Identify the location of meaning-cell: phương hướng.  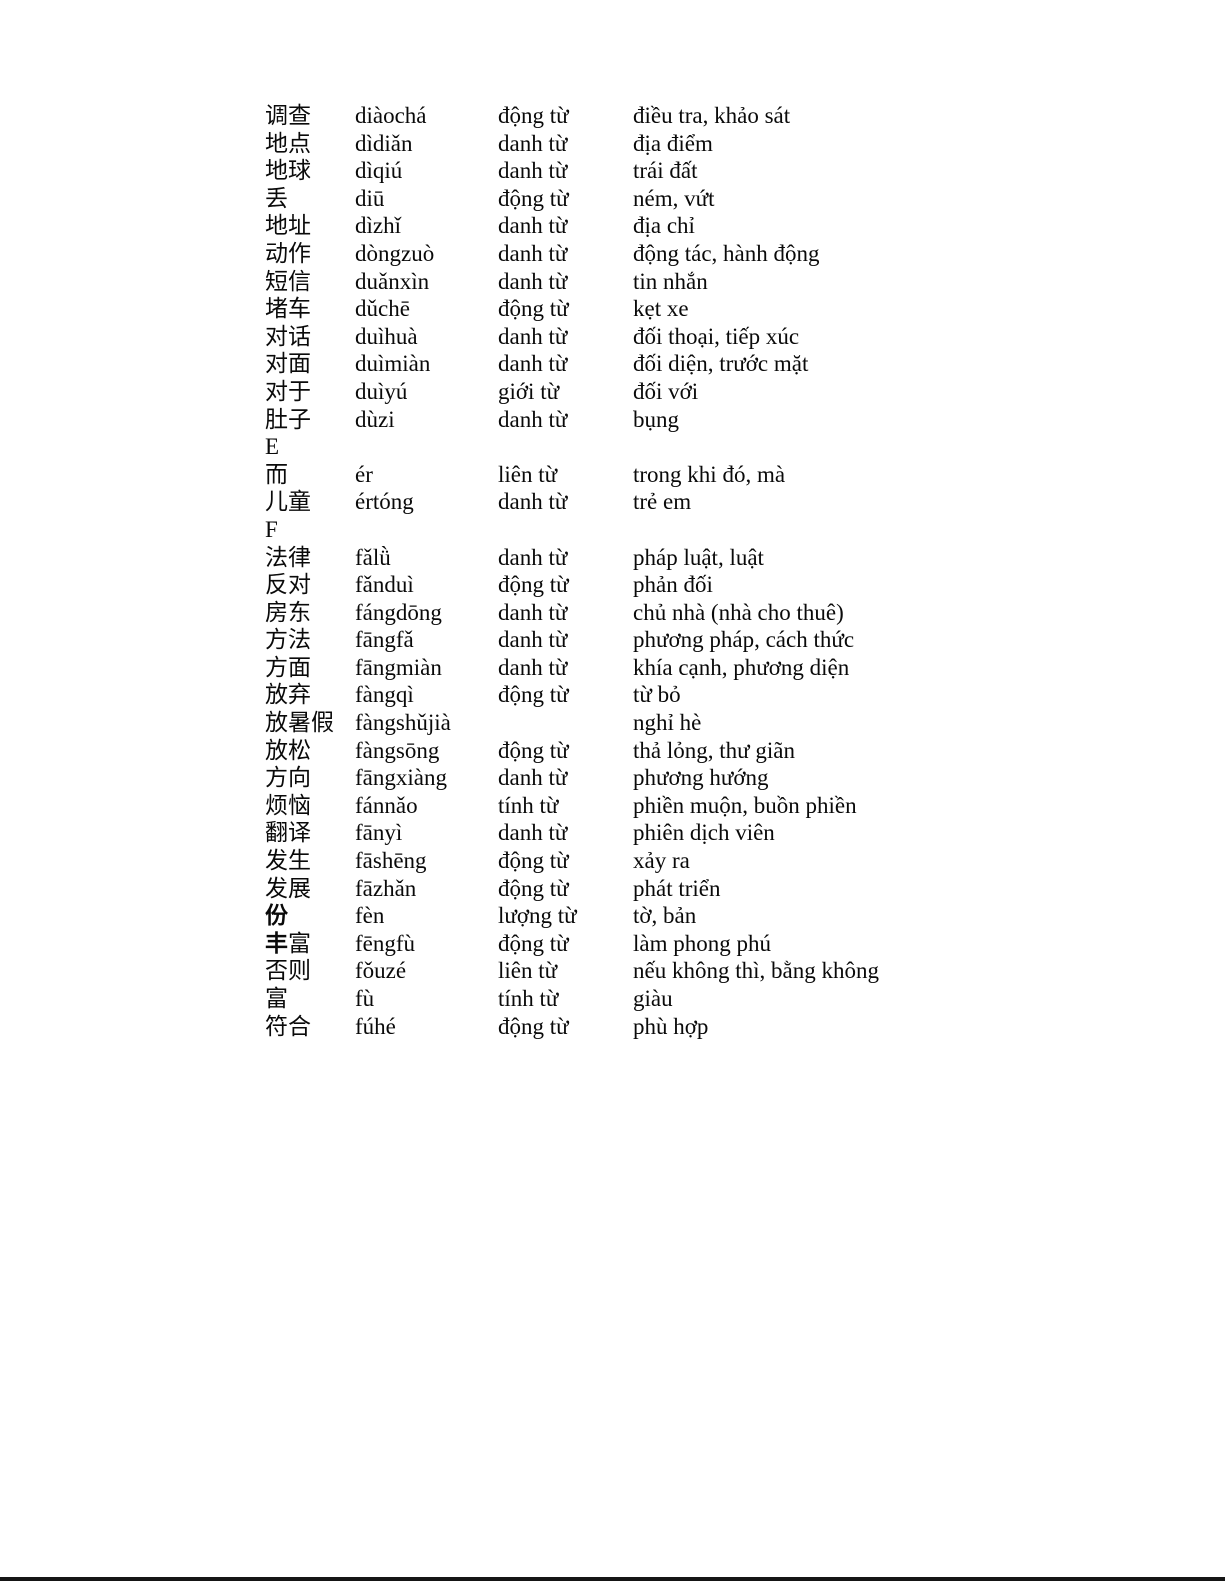
(701, 778).